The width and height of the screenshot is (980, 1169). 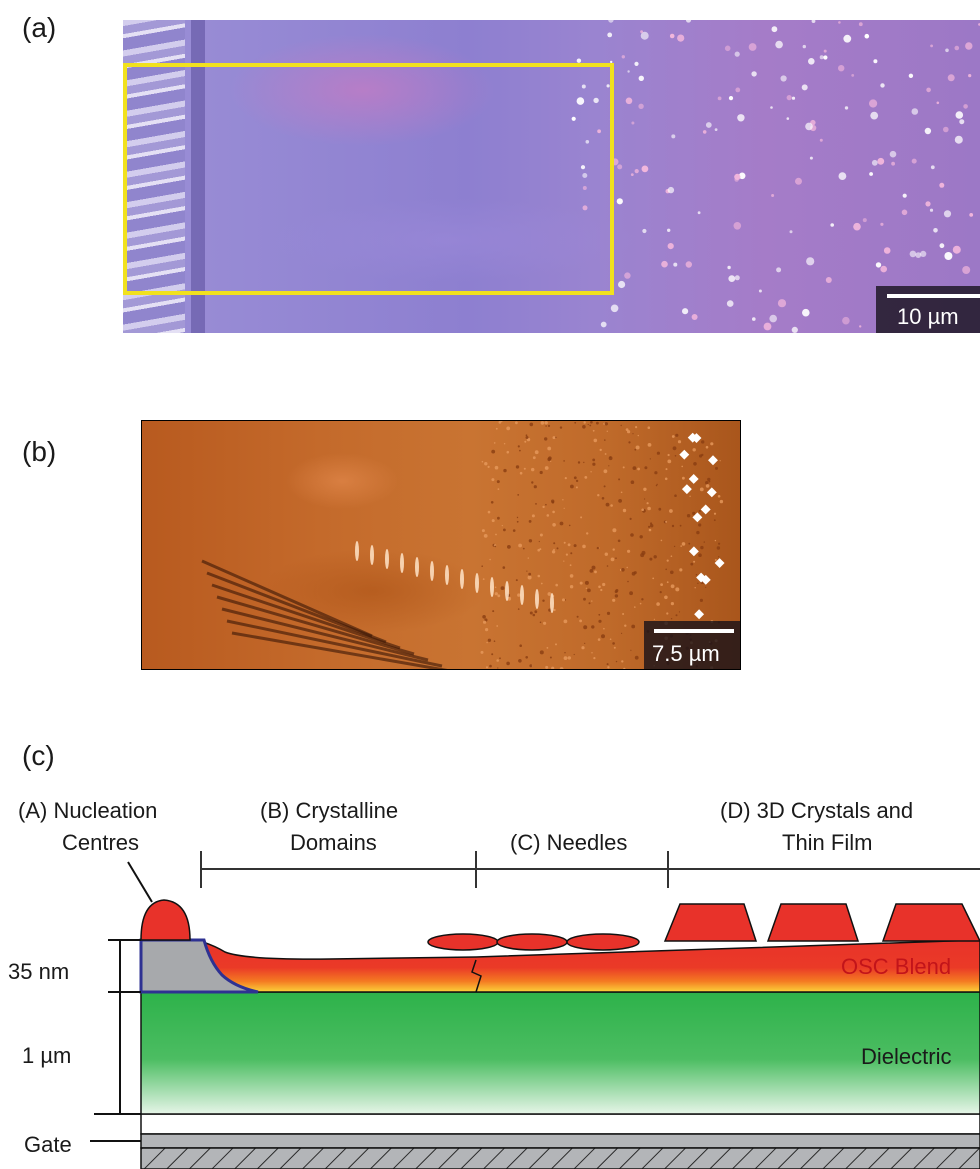 What do you see at coordinates (101, 842) in the screenshot?
I see `region-a-subtitle: Centres` at bounding box center [101, 842].